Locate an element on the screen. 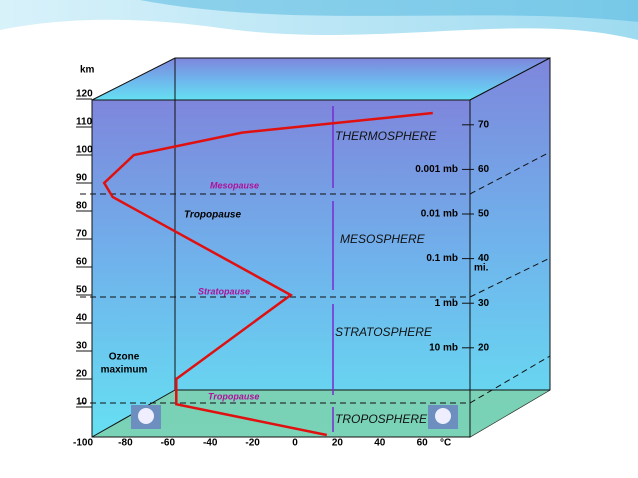 This screenshot has height=478, width=638. y-tick-label: 20 is located at coordinates (82, 374).